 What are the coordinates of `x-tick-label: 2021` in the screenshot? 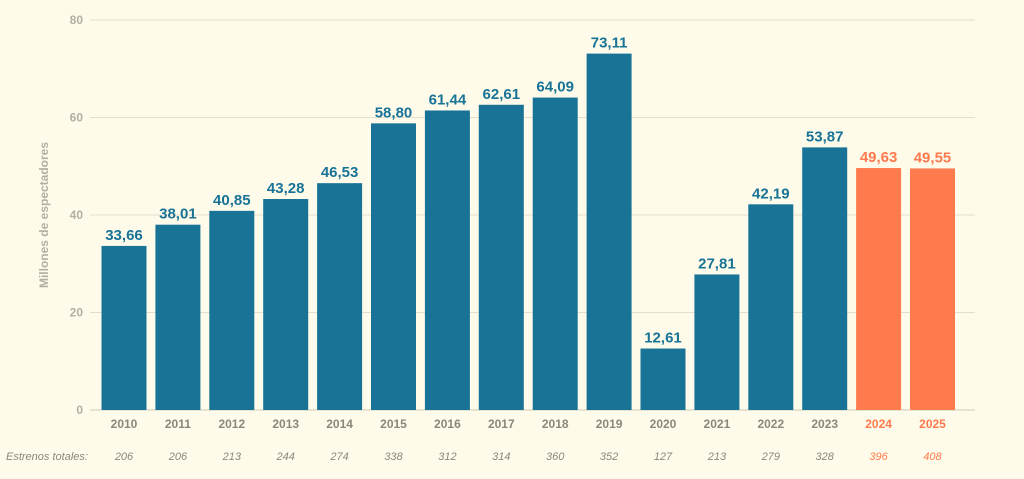 It's located at (717, 424).